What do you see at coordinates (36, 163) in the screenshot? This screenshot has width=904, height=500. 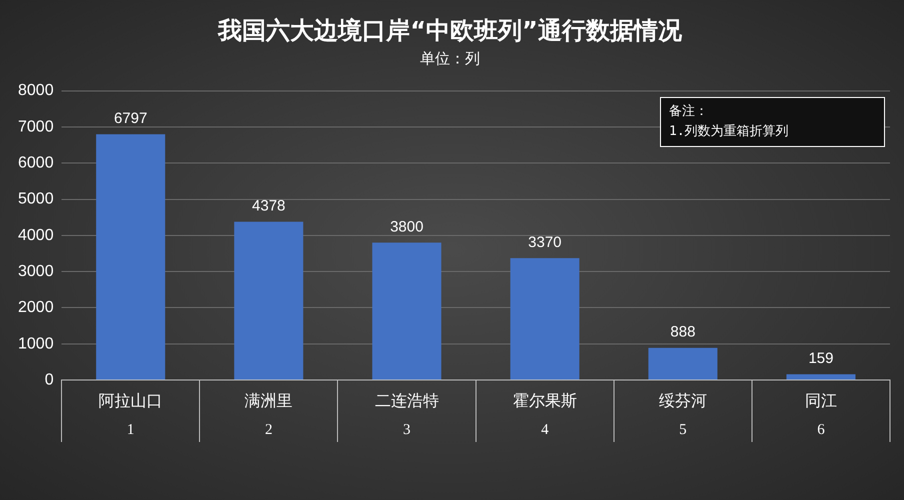 I see `y-tick-label: 6000` at bounding box center [36, 163].